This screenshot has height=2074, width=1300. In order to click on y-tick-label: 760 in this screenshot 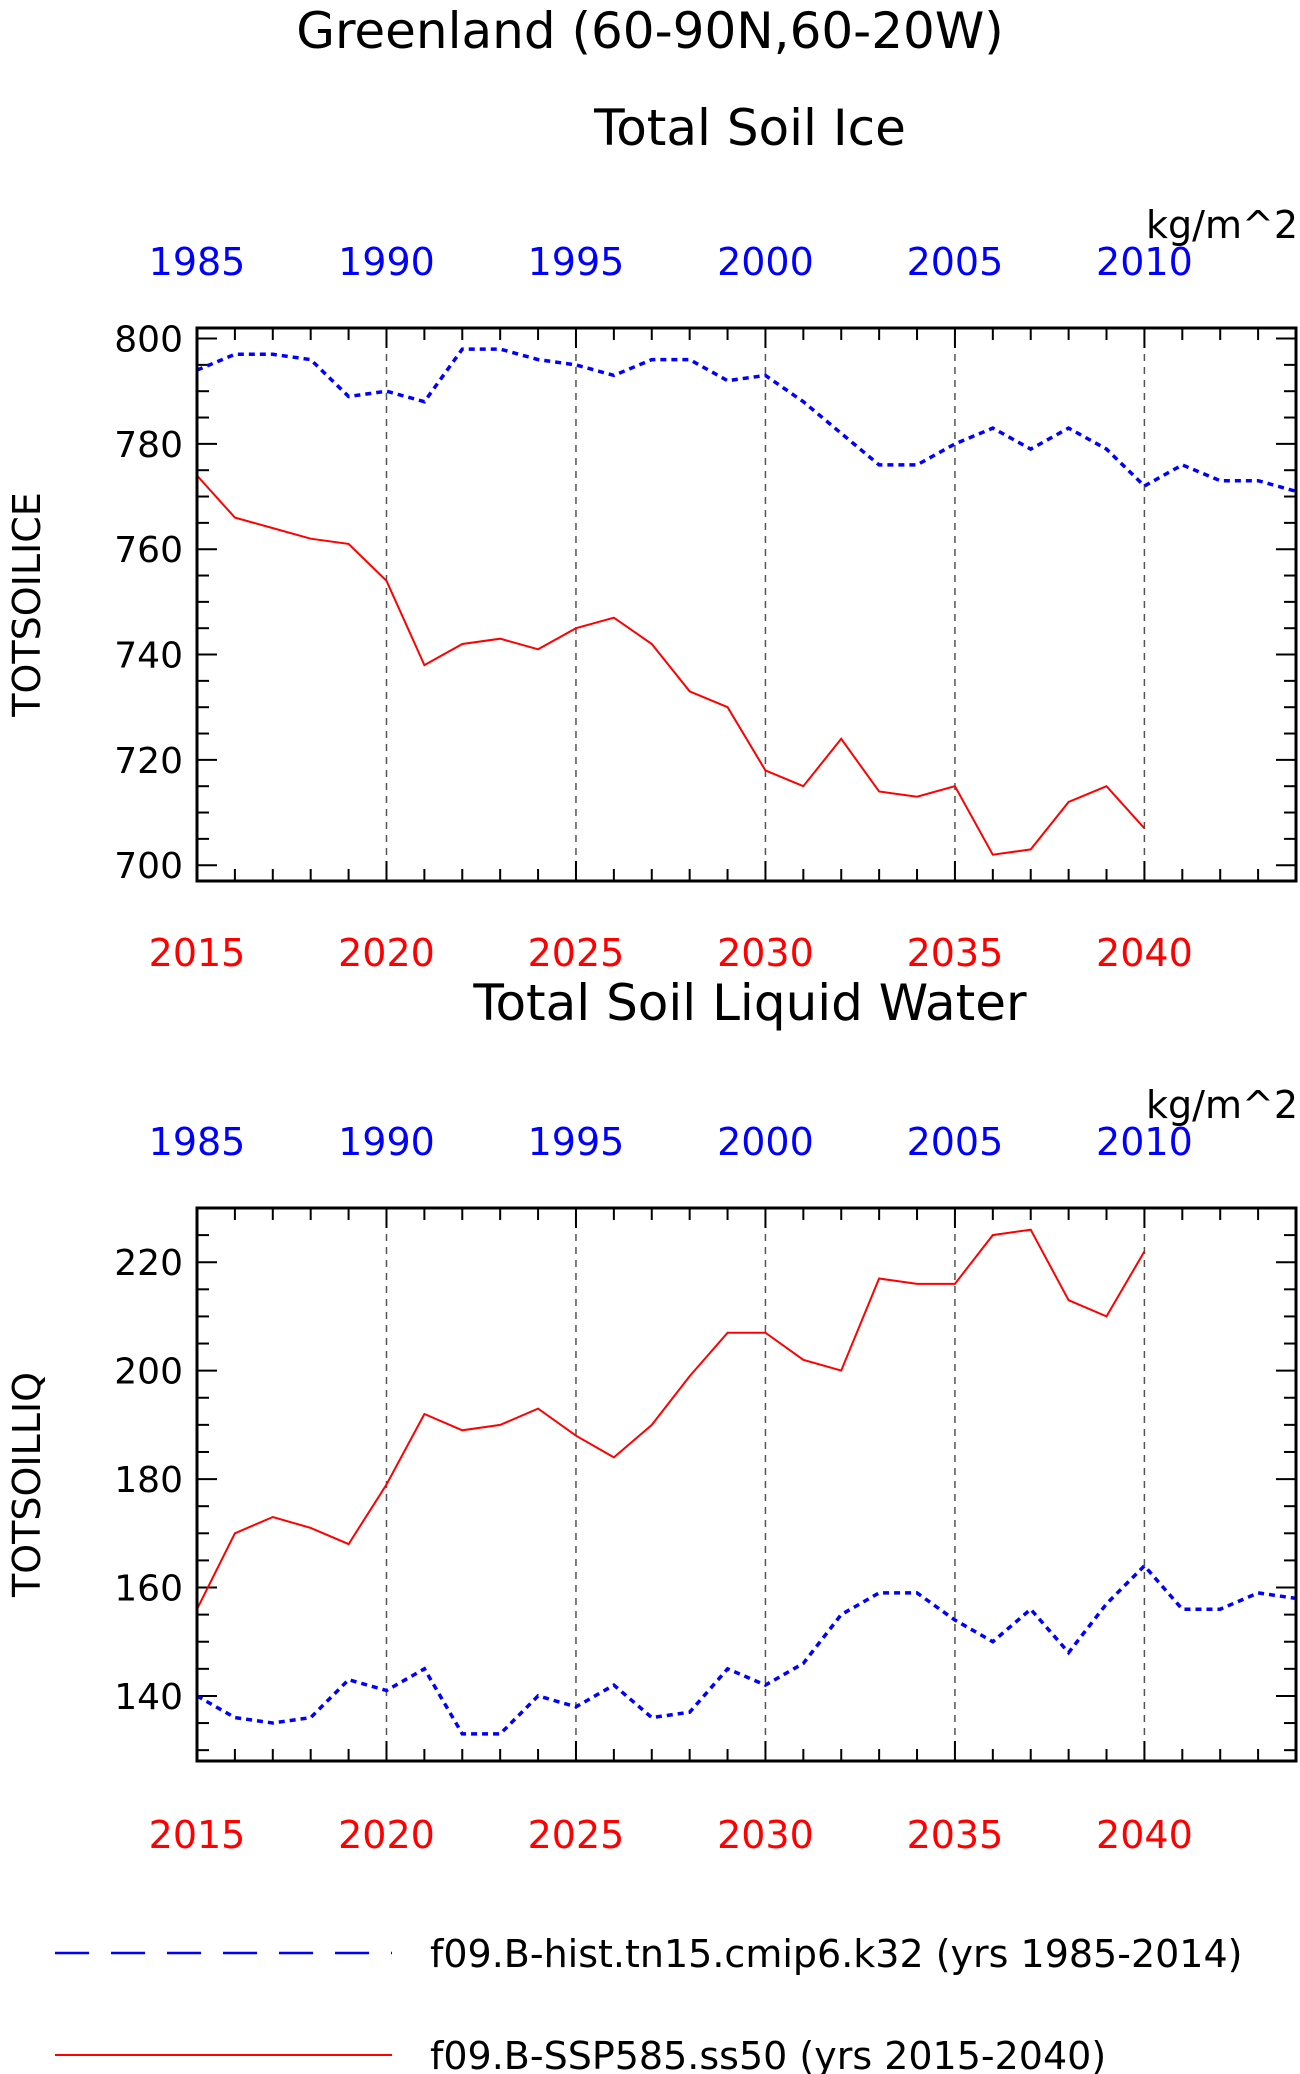, I will do `click(148, 550)`.